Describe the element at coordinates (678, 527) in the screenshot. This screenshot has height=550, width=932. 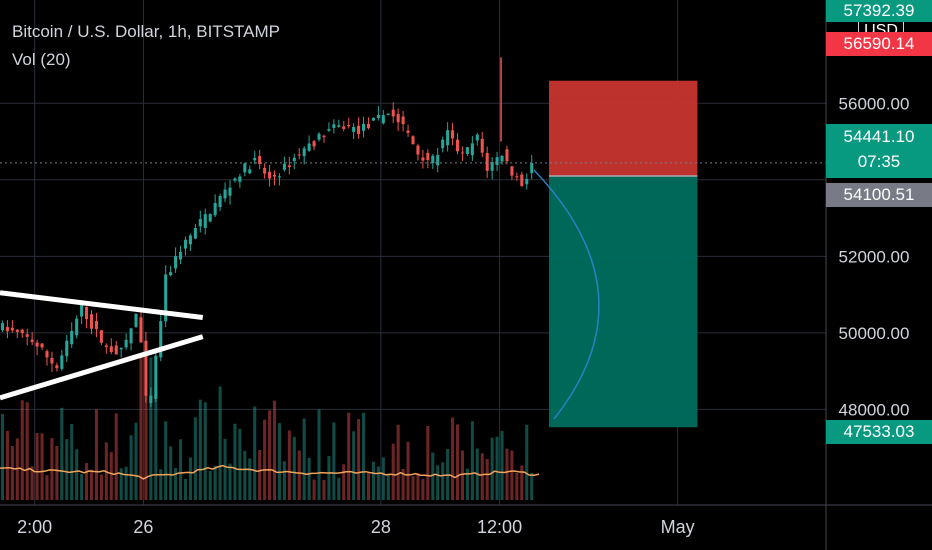
I see `time-tick-label: May` at that location.